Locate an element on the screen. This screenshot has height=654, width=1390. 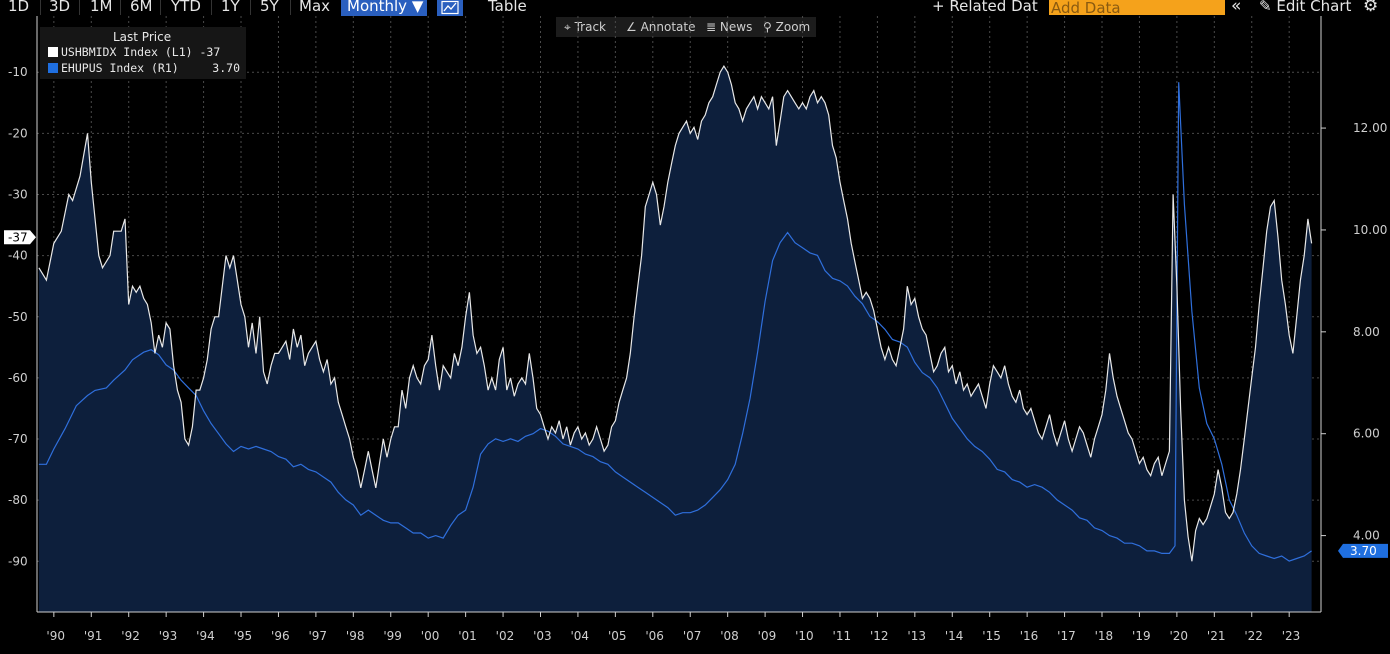
x-tick-label: '07 is located at coordinates (692, 636).